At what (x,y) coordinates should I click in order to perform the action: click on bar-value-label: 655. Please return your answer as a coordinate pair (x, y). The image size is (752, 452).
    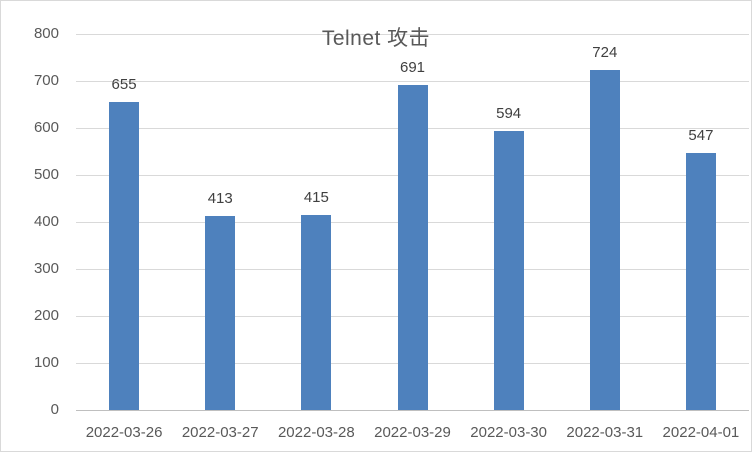
    Looking at the image, I should click on (124, 85).